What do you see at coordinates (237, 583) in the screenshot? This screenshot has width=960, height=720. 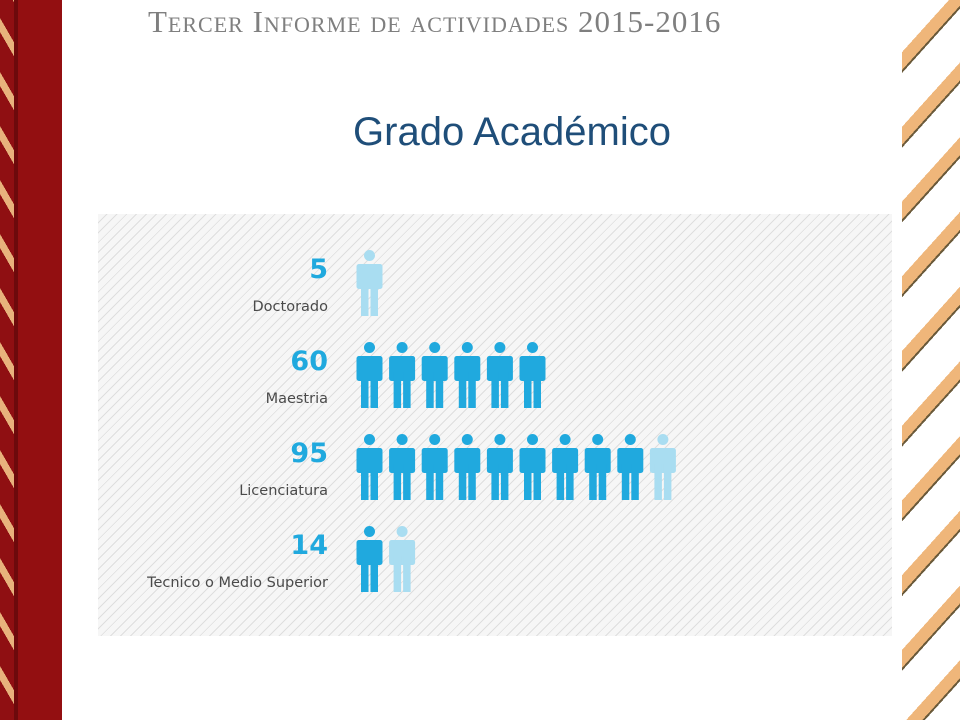 I see `category-label: Tecnico o Medio Superior` at bounding box center [237, 583].